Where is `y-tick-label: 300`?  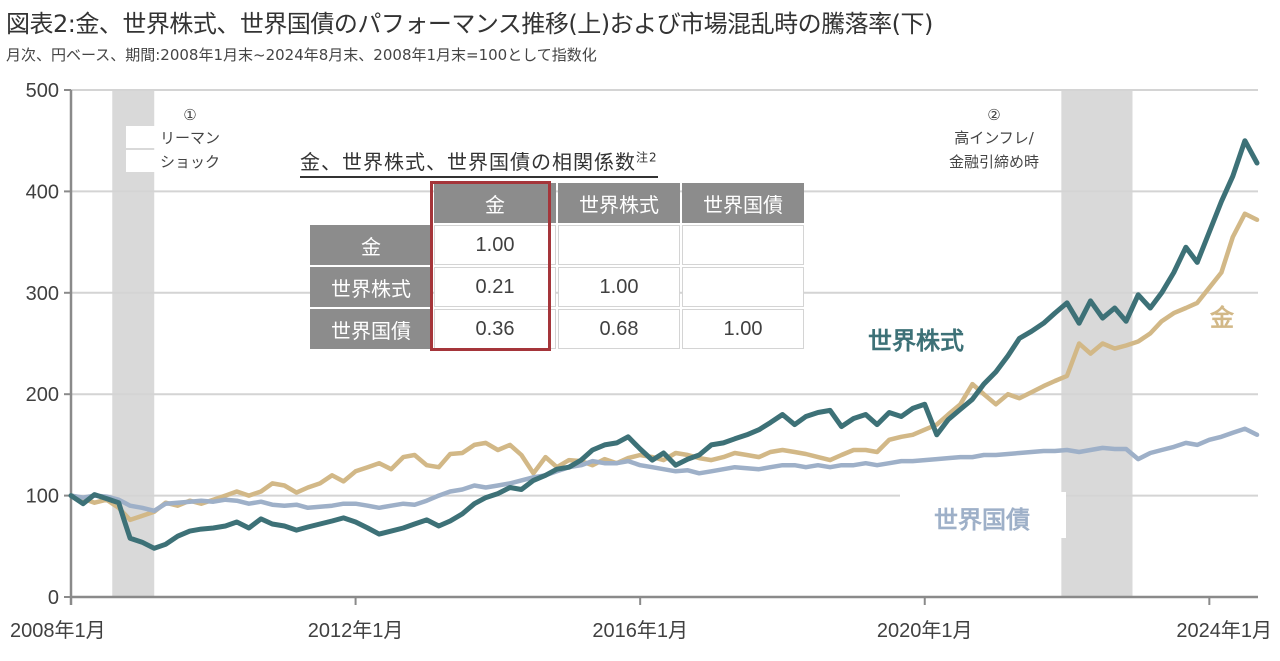
y-tick-label: 300 is located at coordinates (42, 294).